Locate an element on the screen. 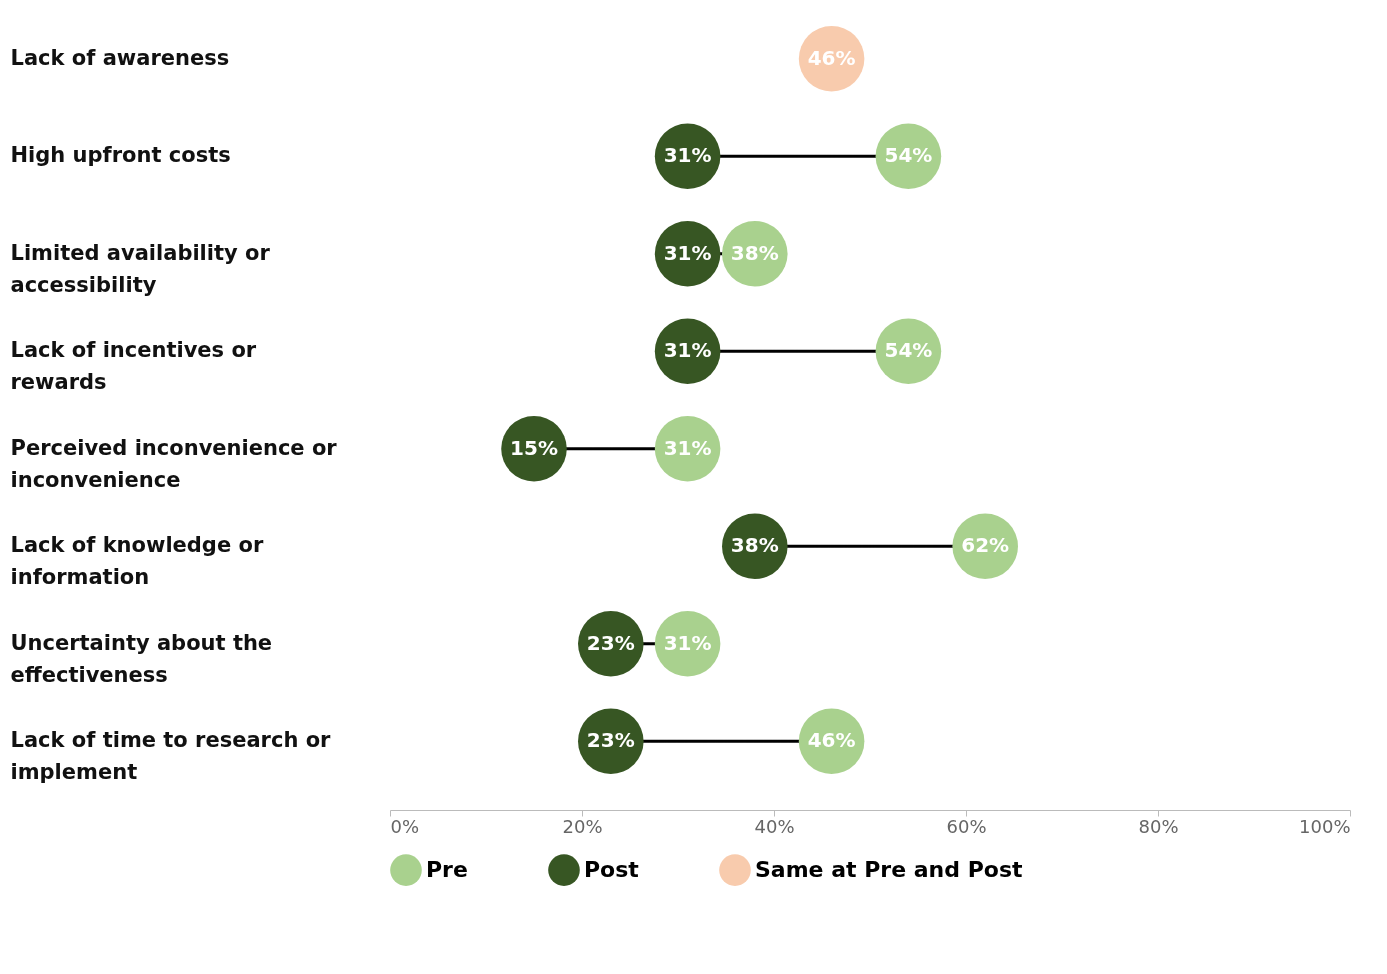  y-tick-label: Lack of time to research or implement is located at coordinates (171, 756).